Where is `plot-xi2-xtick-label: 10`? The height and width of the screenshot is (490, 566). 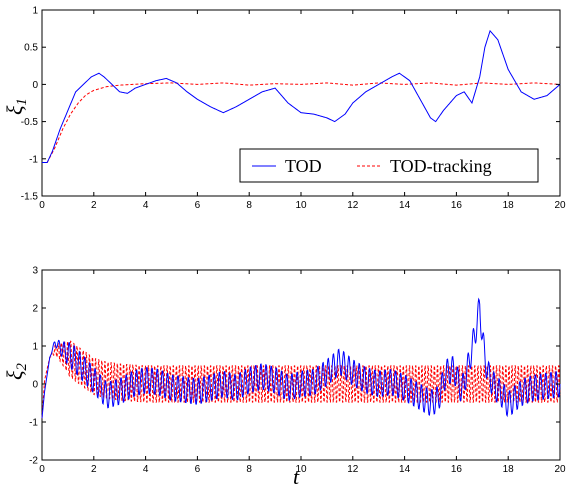 plot-xi2-xtick-label: 10 is located at coordinates (301, 469).